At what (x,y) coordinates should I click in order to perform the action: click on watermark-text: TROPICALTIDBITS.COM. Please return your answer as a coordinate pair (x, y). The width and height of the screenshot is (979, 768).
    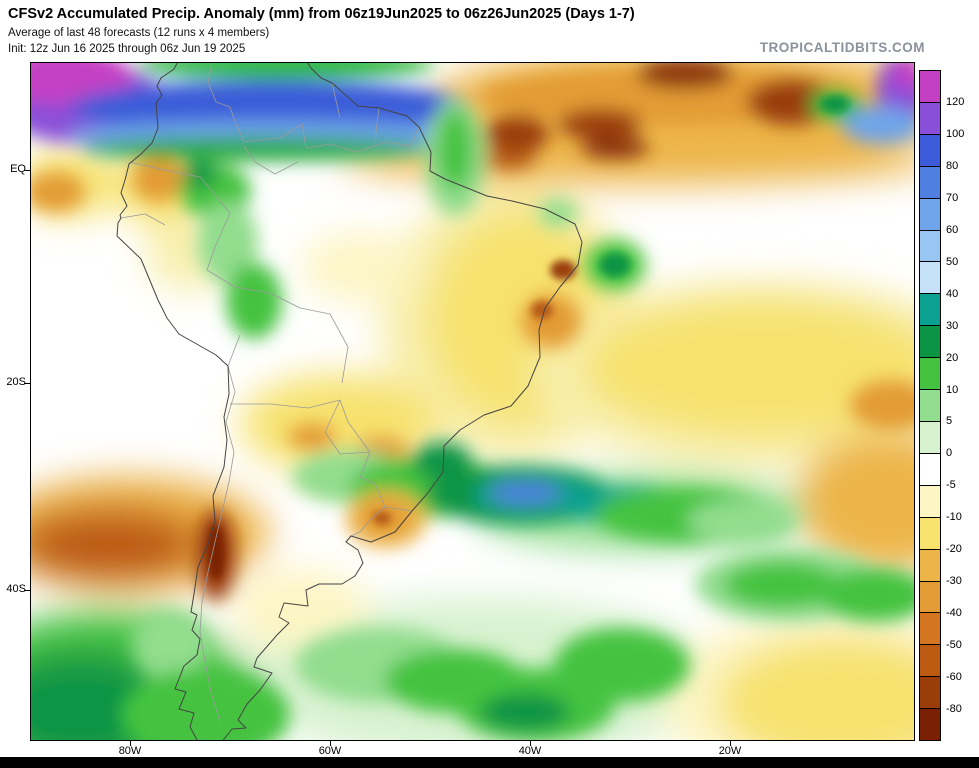
    Looking at the image, I should click on (842, 47).